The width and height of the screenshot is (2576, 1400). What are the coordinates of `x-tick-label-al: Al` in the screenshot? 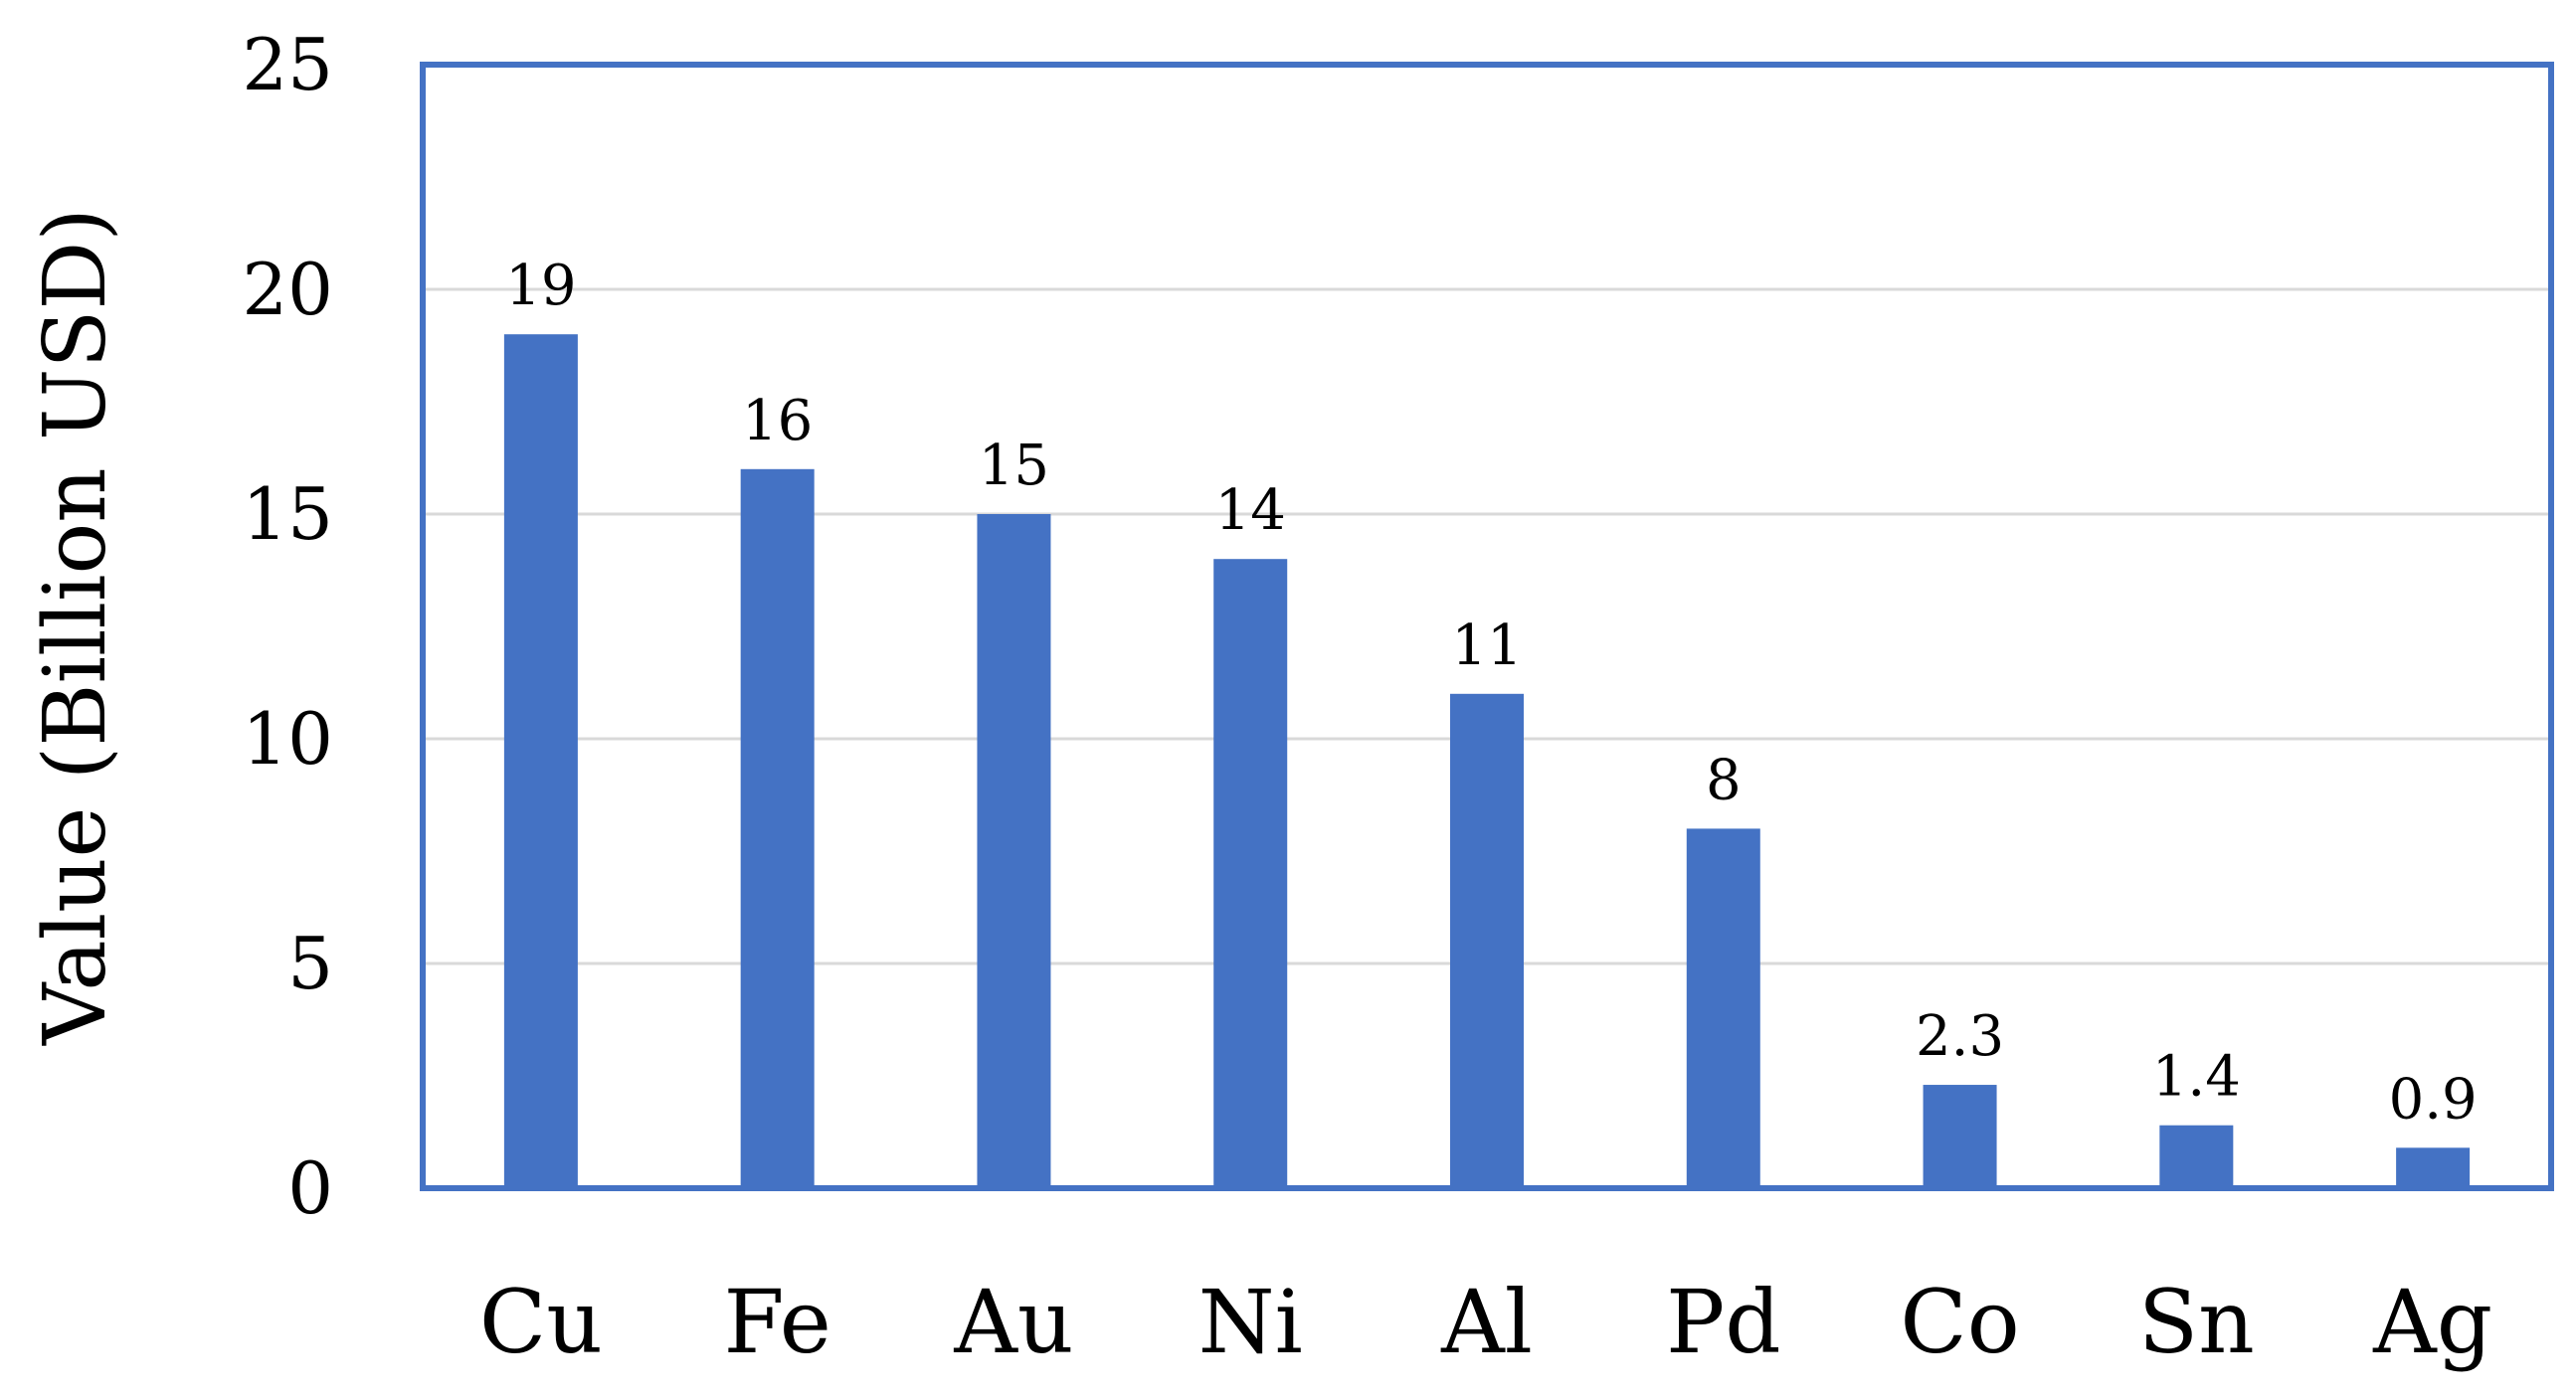 It's located at (1486, 1322).